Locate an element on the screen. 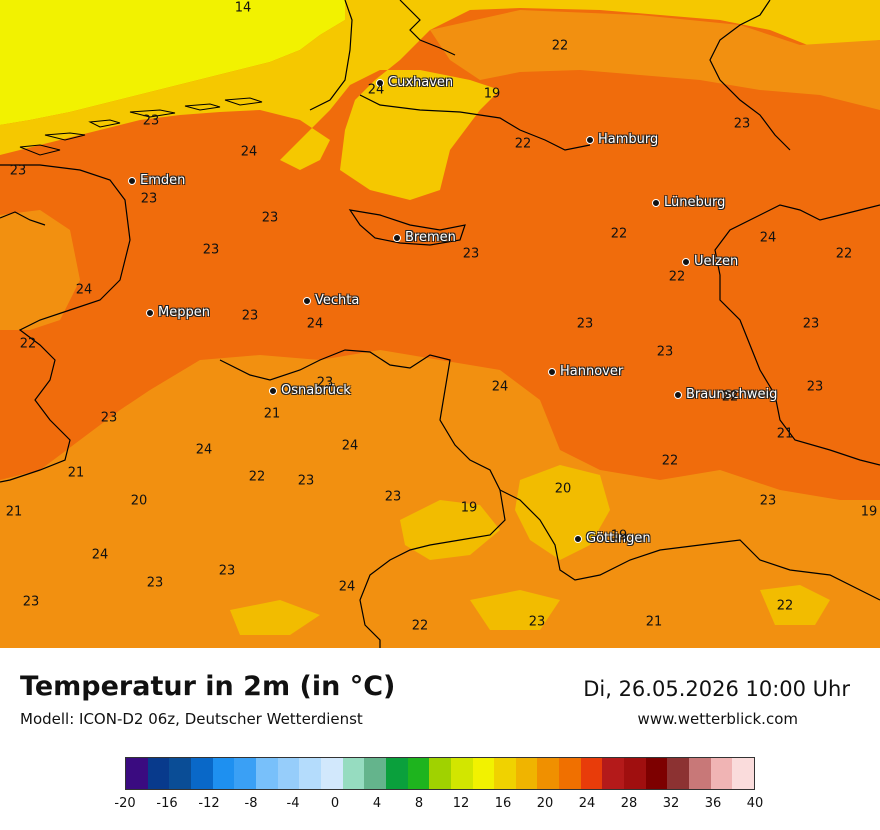 The width and height of the screenshot is (880, 830). legend-tick-label: 28 is located at coordinates (629, 803).